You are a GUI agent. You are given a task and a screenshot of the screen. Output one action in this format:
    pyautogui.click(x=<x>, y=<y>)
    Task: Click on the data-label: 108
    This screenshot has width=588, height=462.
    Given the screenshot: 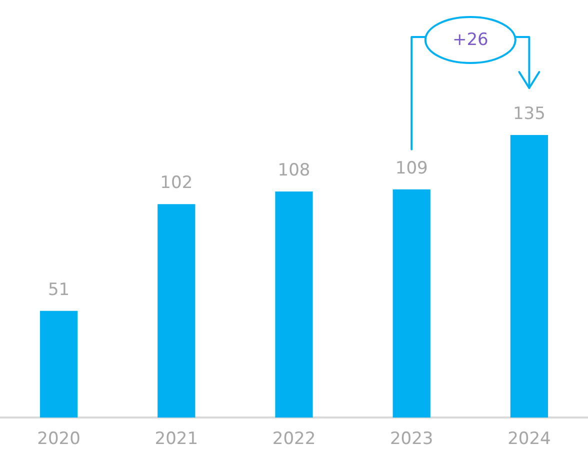 What is the action you would take?
    pyautogui.click(x=294, y=170)
    